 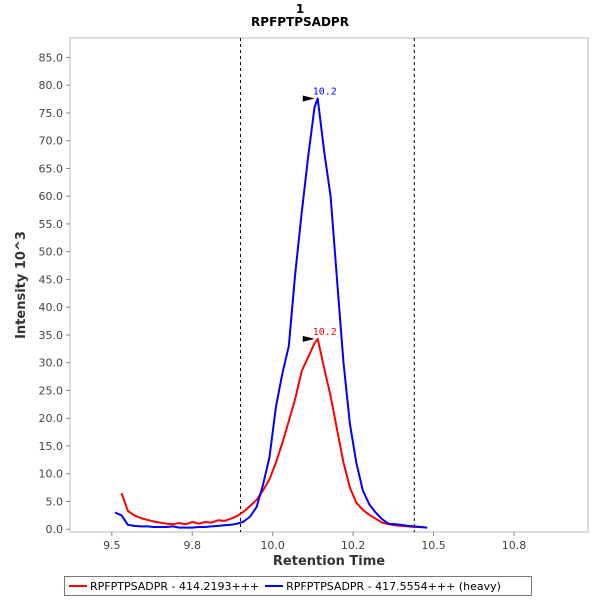 What do you see at coordinates (314, 542) in the screenshot?
I see `x-axis-ticks: 9.5 9.8 10.0 10.2 10.5 10.8` at bounding box center [314, 542].